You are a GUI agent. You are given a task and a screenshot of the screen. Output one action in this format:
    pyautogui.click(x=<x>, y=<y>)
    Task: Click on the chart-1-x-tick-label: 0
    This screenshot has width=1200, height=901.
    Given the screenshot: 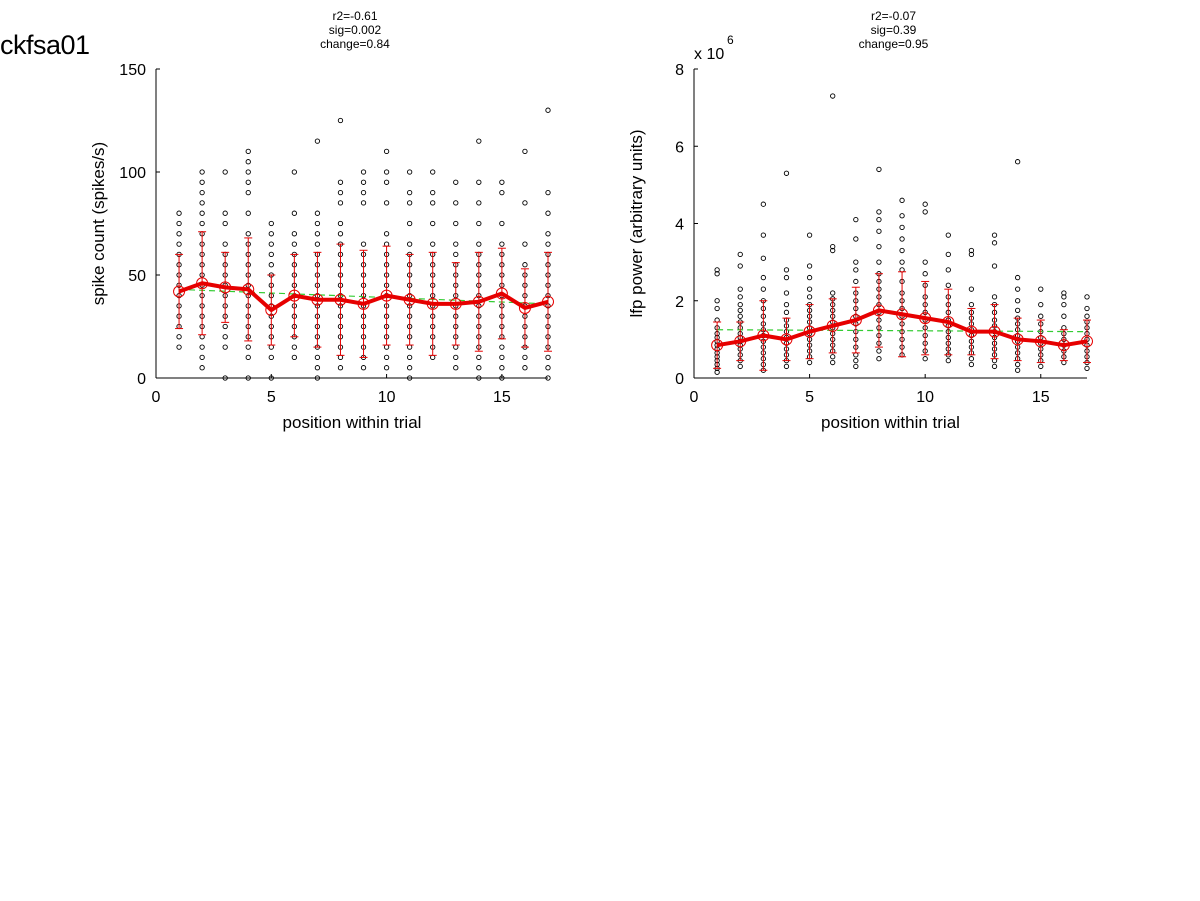 What is the action you would take?
    pyautogui.click(x=694, y=397)
    